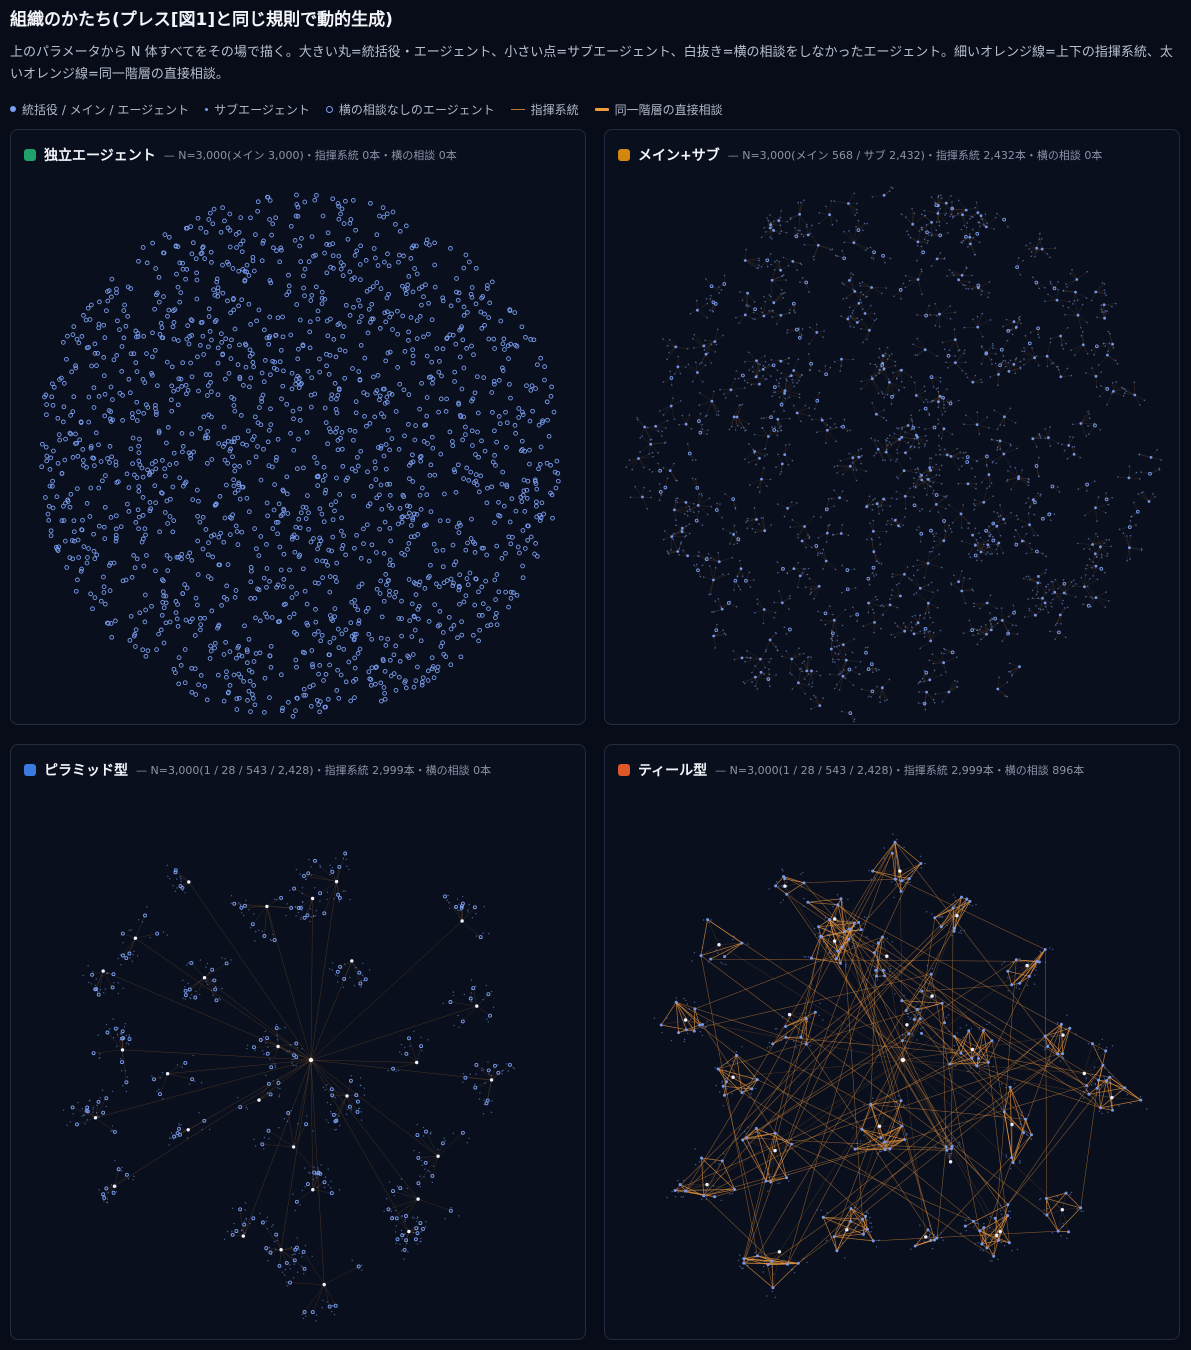  What do you see at coordinates (289, 1086) in the screenshot?
I see `network-graph` at bounding box center [289, 1086].